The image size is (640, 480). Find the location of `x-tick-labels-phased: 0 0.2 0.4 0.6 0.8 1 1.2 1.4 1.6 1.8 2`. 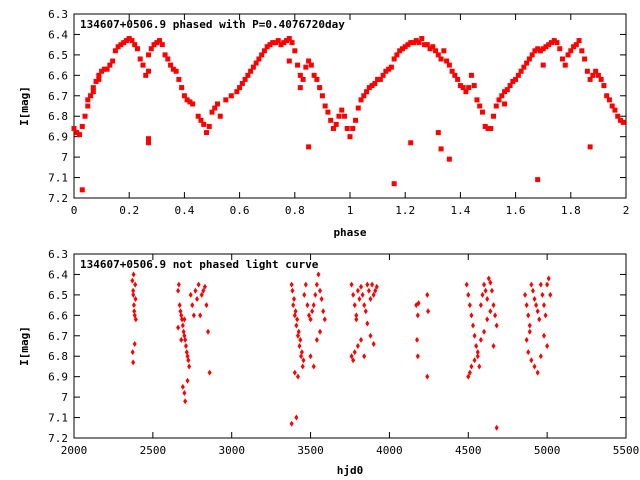

x-tick-labels-phased: 0 0.2 0.4 0.6 0.8 1 1.2 1.4 1.6 1.8 2 is located at coordinates (350, 210).